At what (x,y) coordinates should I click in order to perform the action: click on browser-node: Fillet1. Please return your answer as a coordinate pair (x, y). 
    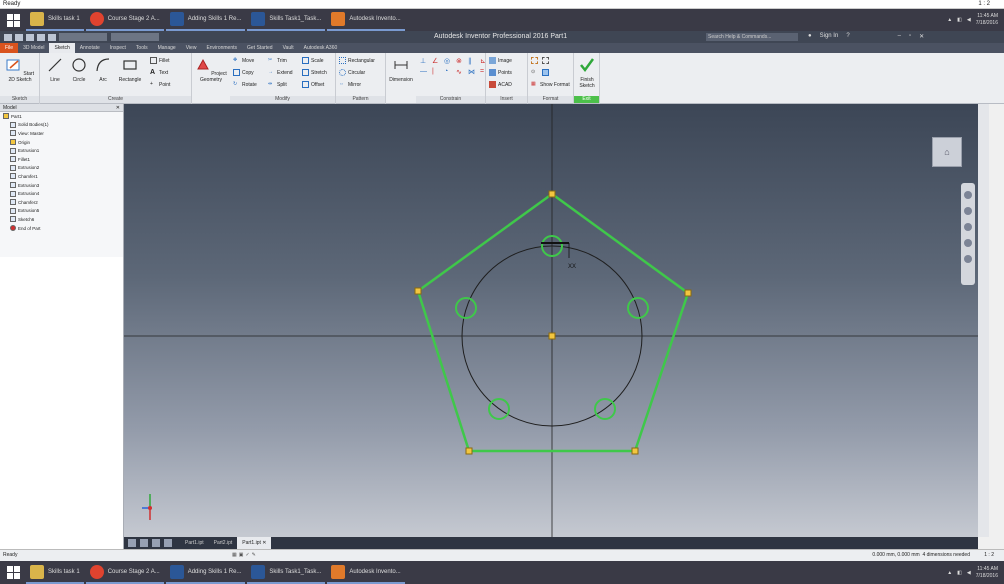
    Looking at the image, I should click on (61, 159).